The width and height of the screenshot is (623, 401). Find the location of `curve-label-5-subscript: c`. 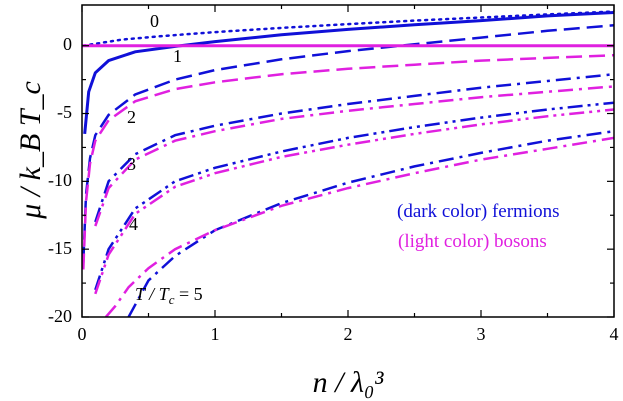

curve-label-5-subscript: c is located at coordinates (172, 299).